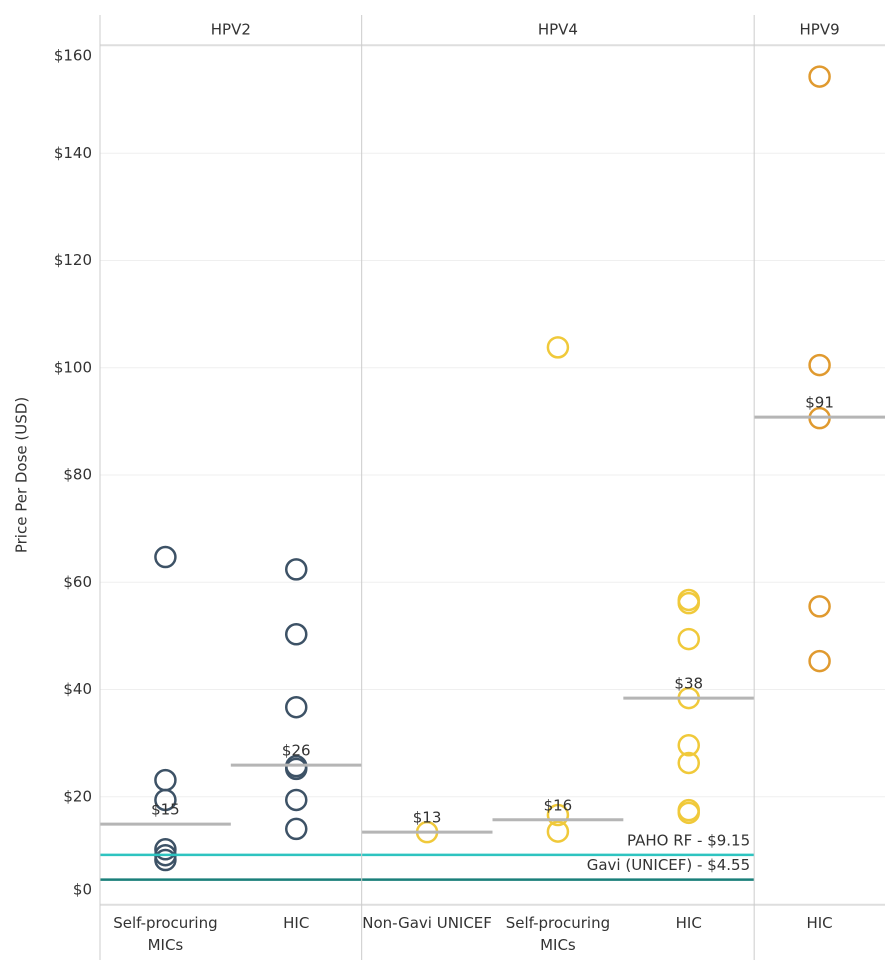 The width and height of the screenshot is (885, 960). Describe the element at coordinates (73, 260) in the screenshot. I see `y-tick-label: $120` at that location.